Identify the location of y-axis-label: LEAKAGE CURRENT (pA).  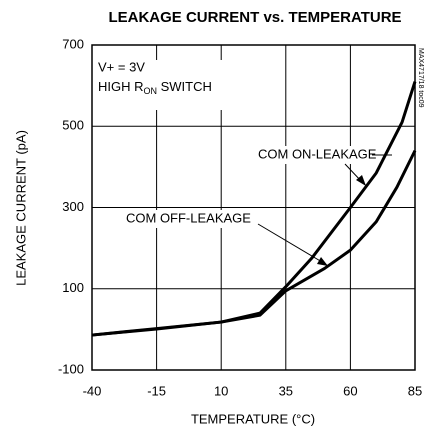
(20, 208).